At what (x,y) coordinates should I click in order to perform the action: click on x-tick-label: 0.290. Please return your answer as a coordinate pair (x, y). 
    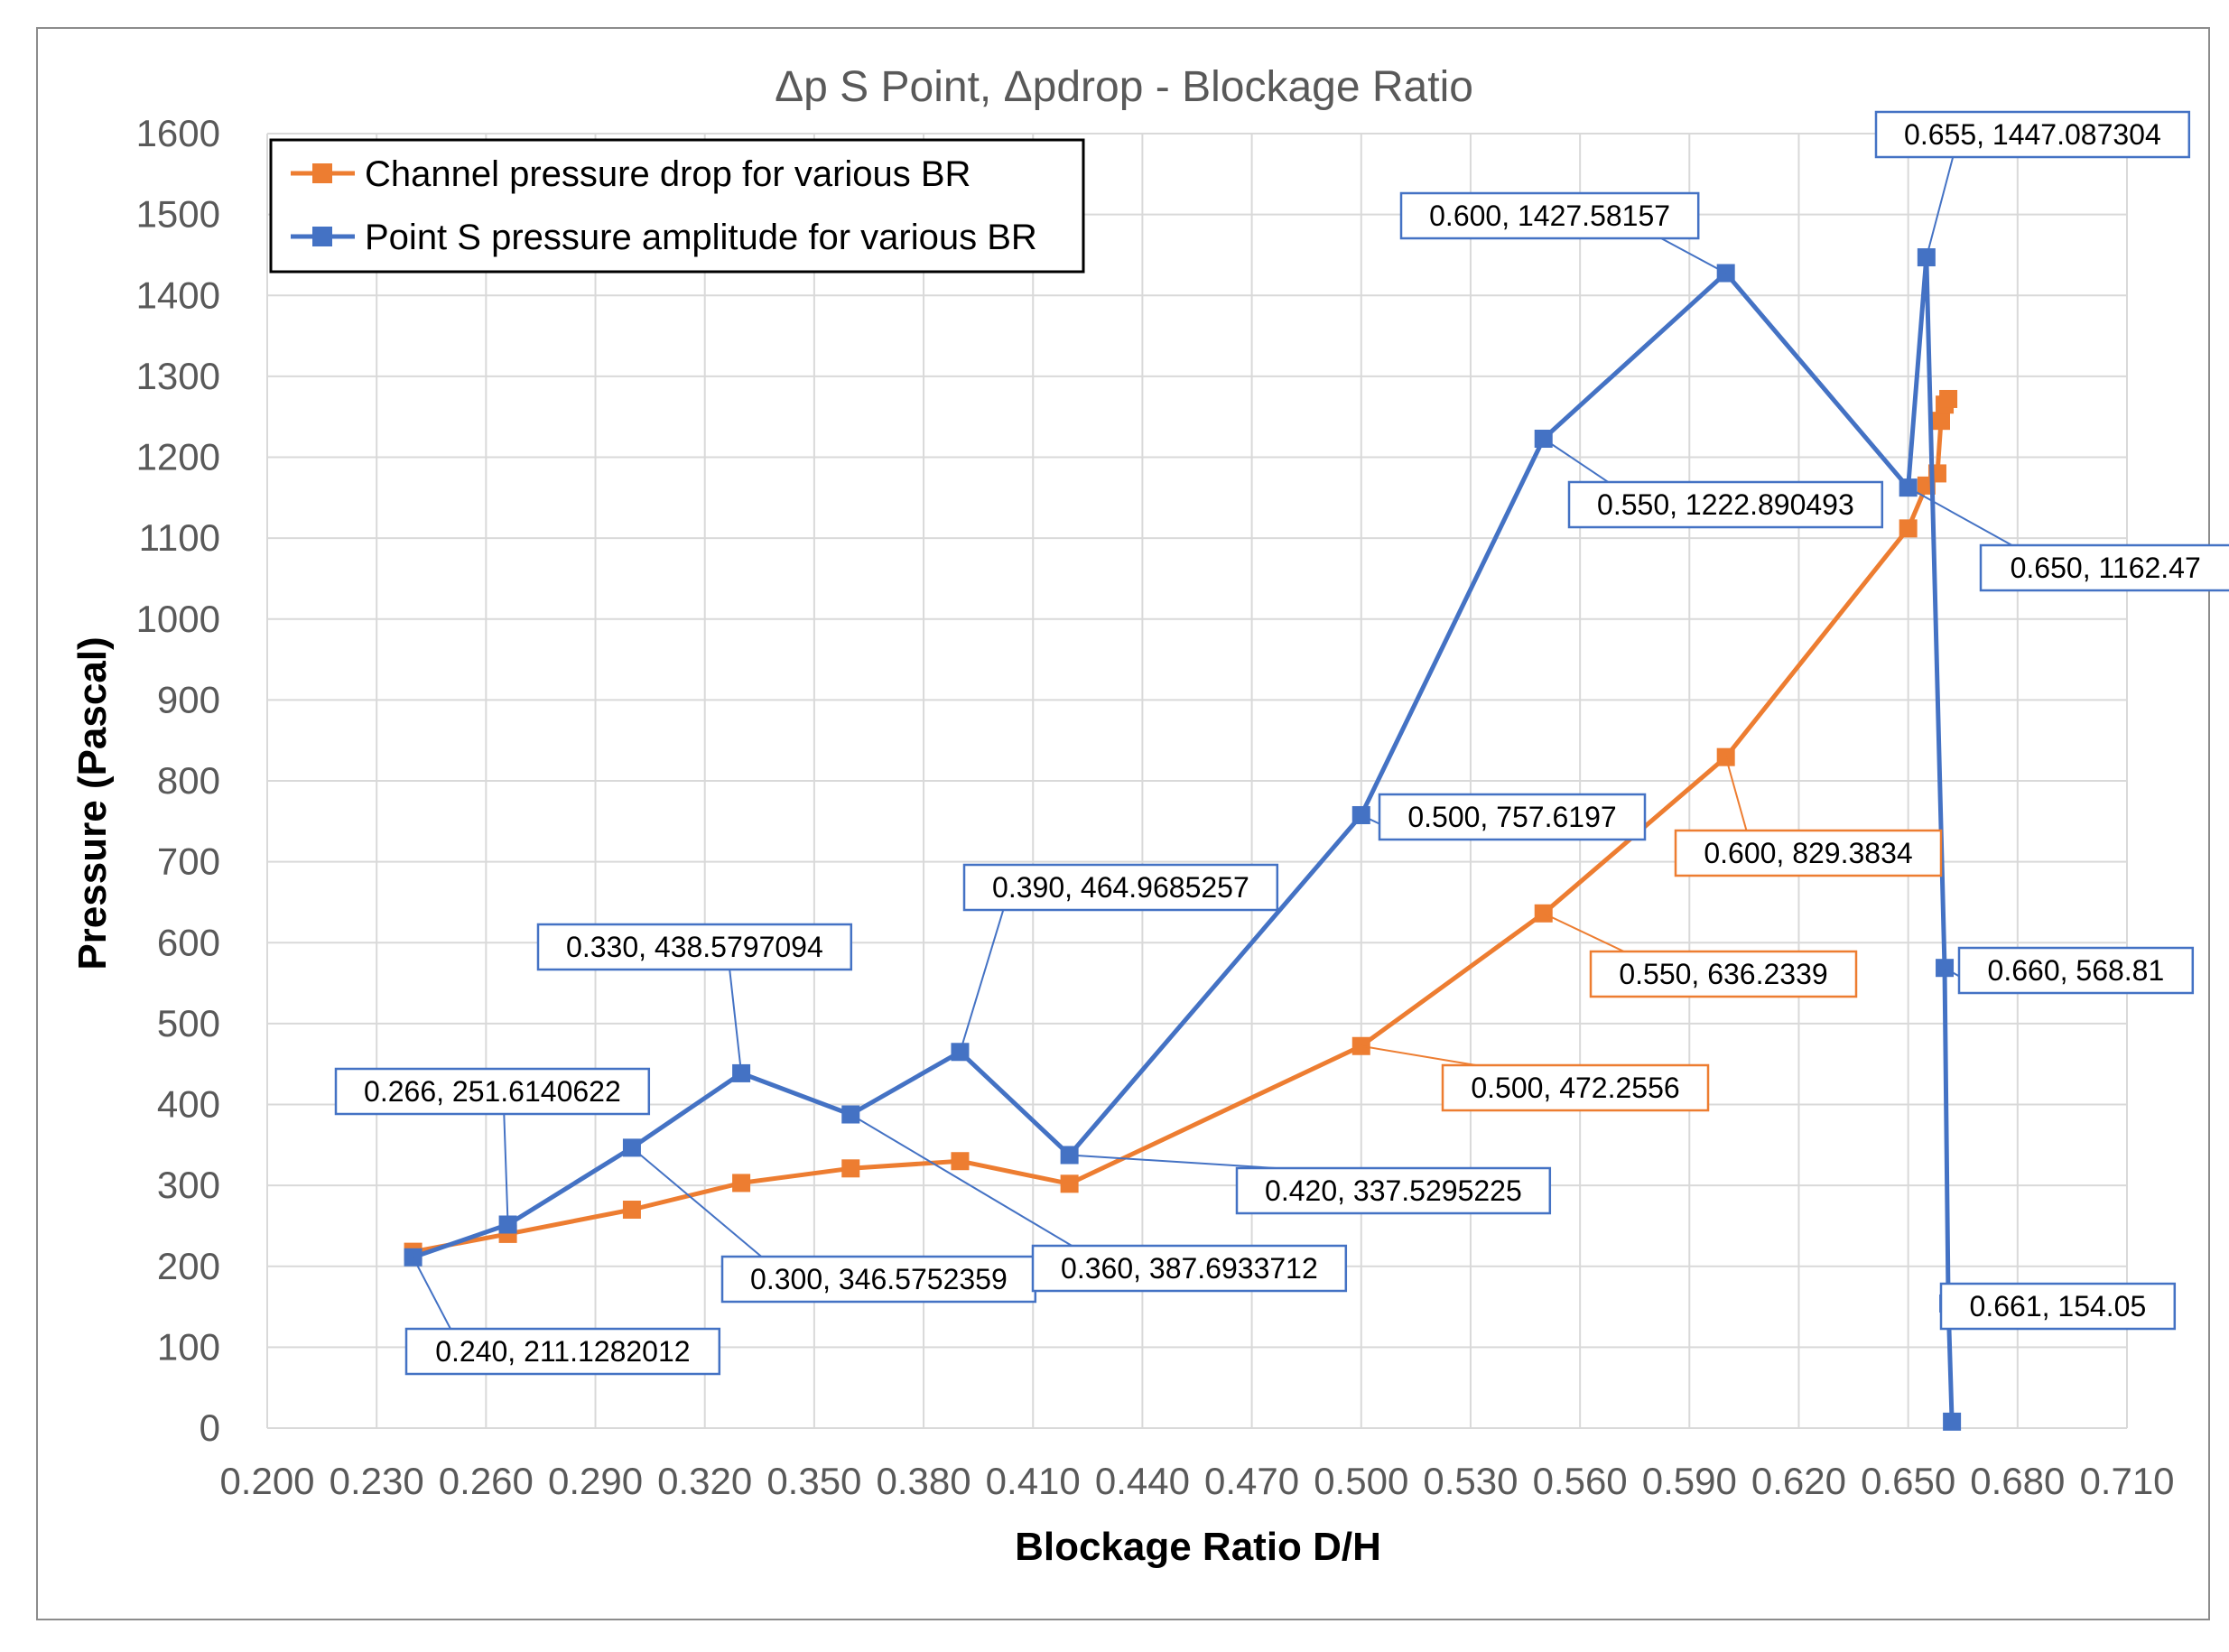
    Looking at the image, I should click on (595, 1481).